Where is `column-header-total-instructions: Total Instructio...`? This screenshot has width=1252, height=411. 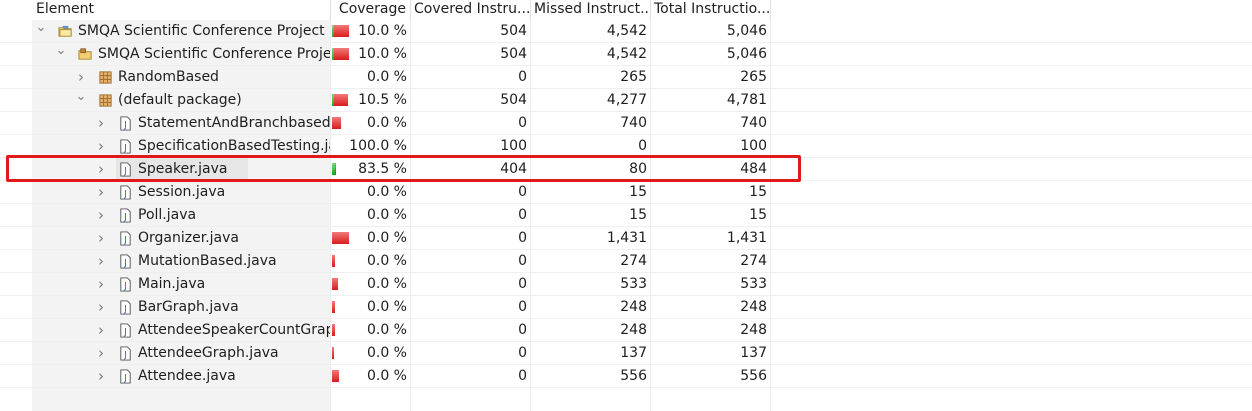
column-header-total-instructions: Total Instructio... is located at coordinates (712, 9).